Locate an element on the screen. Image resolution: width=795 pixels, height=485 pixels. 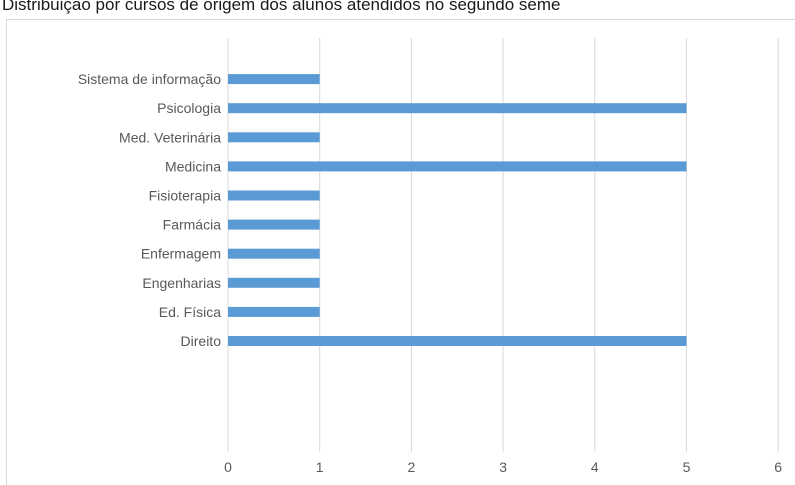
category-label: Enfermagem is located at coordinates (181, 254).